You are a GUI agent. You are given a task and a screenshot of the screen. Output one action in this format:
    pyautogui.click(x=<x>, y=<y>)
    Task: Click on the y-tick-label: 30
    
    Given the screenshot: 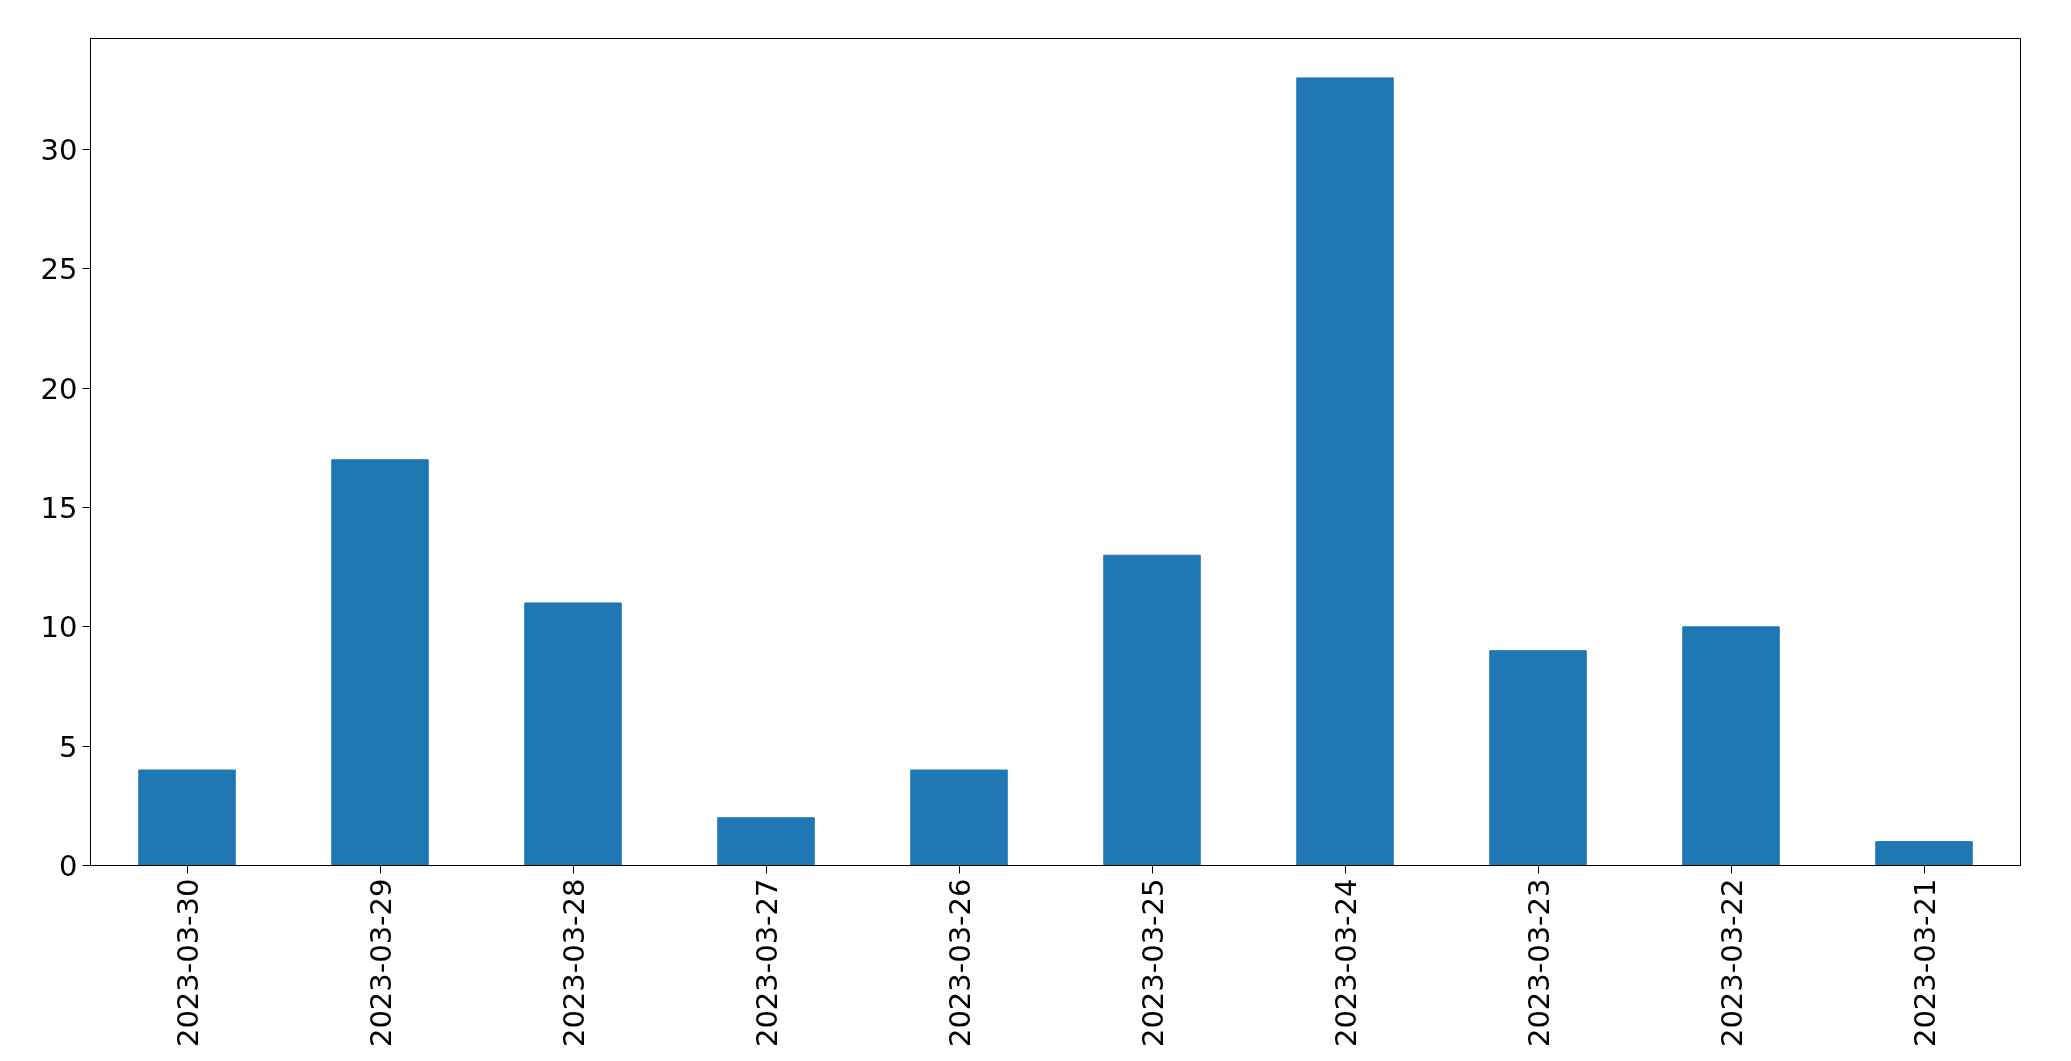 What is the action you would take?
    pyautogui.click(x=59, y=149)
    